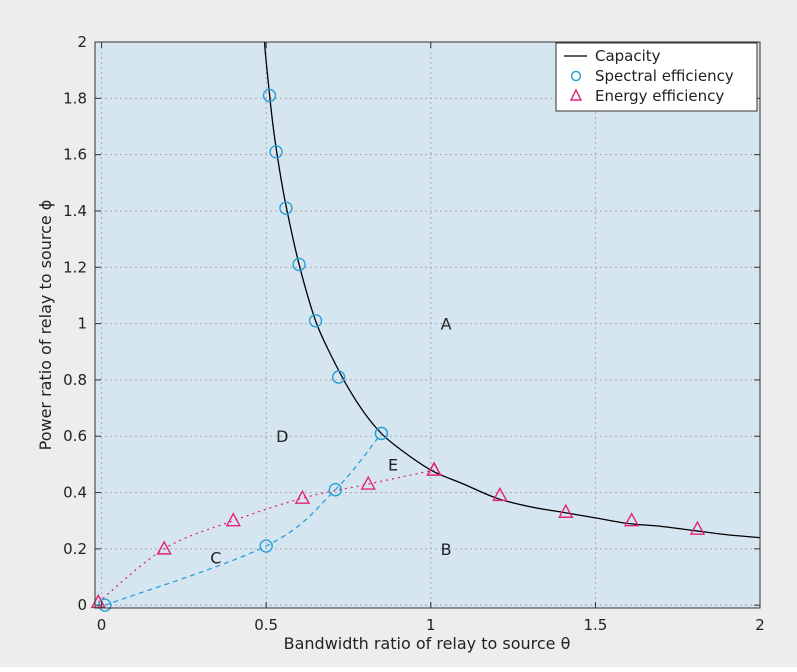 The height and width of the screenshot is (672, 797). What do you see at coordinates (628, 56) in the screenshot?
I see `legend-capacity-label: Capacity` at bounding box center [628, 56].